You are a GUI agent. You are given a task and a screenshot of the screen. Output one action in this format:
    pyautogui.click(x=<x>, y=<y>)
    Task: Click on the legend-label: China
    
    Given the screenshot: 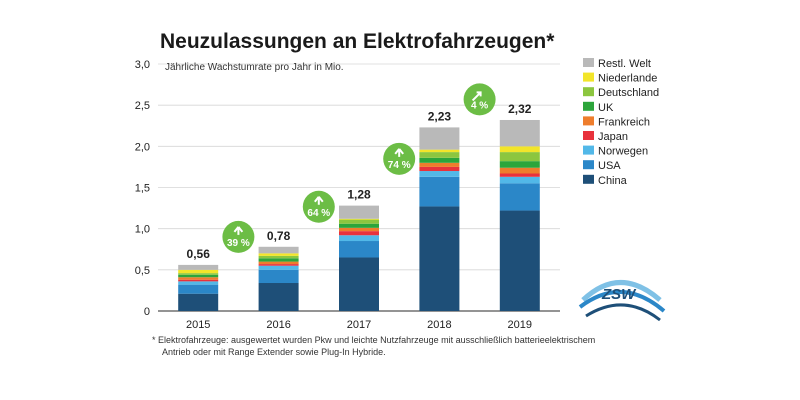 What is the action you would take?
    pyautogui.click(x=613, y=181)
    